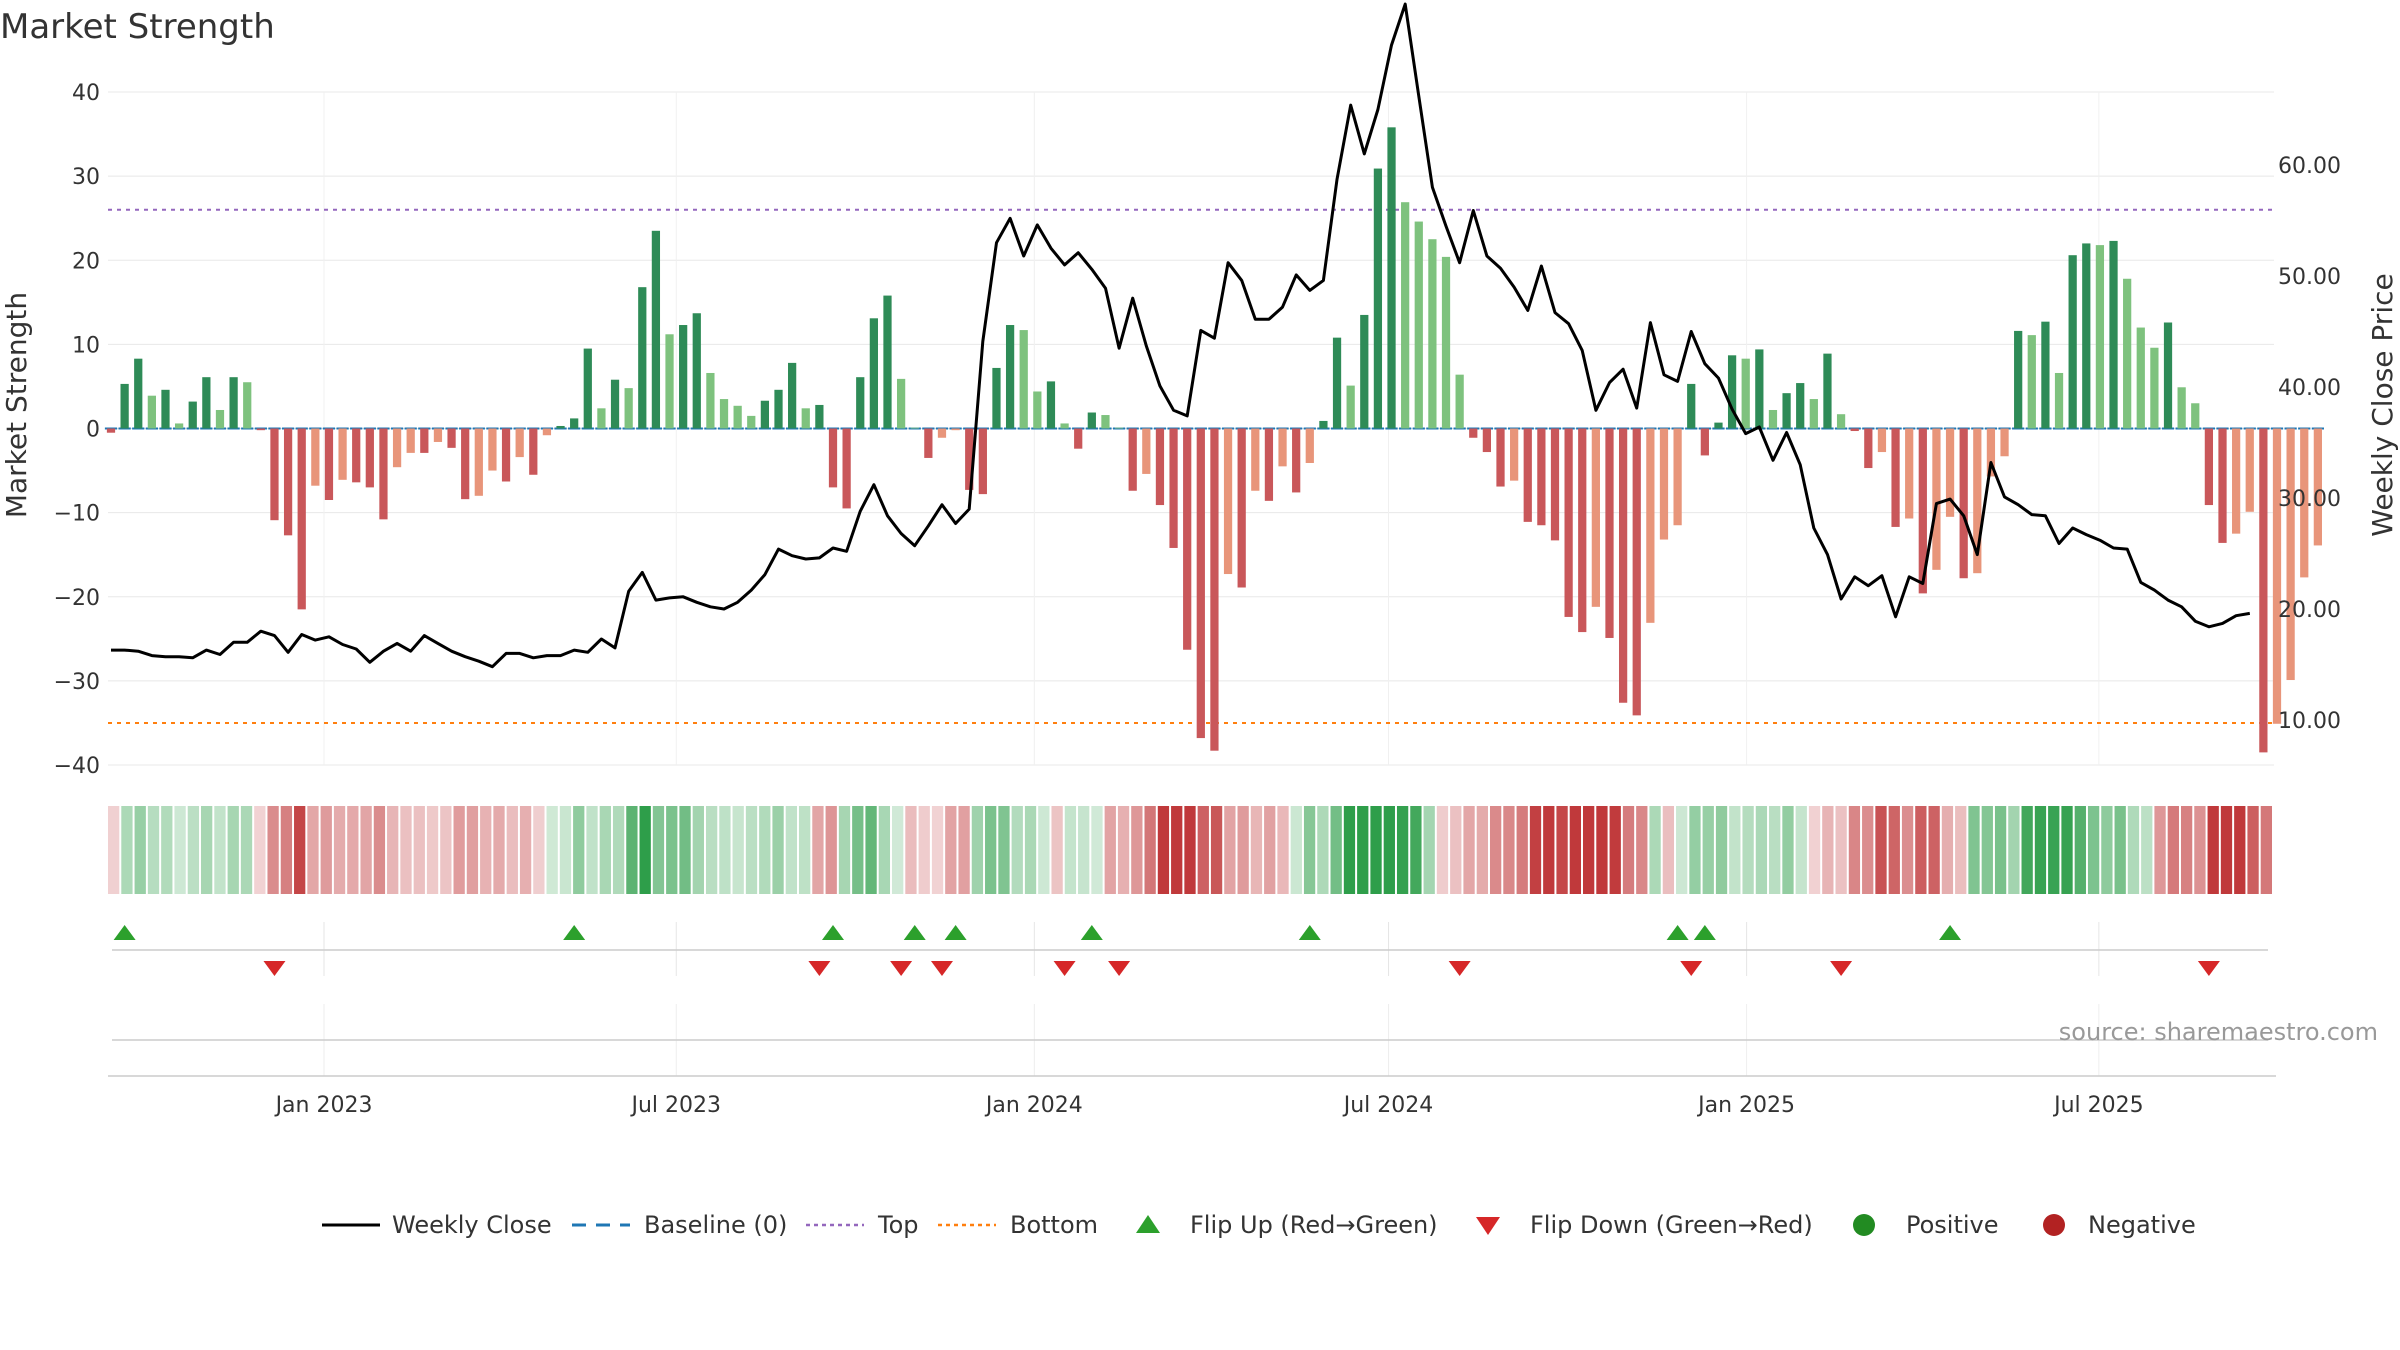  Describe the element at coordinates (77, 682) in the screenshot. I see `y-tick-label: −30` at that location.